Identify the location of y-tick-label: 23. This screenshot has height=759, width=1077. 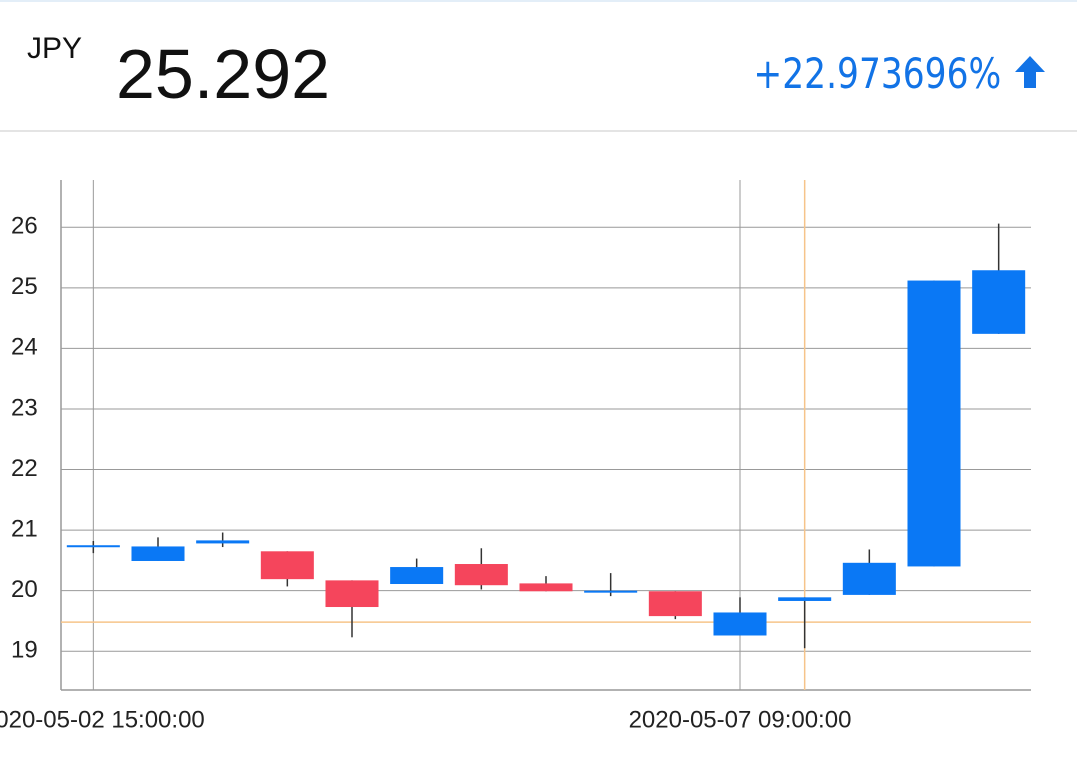
(24, 407).